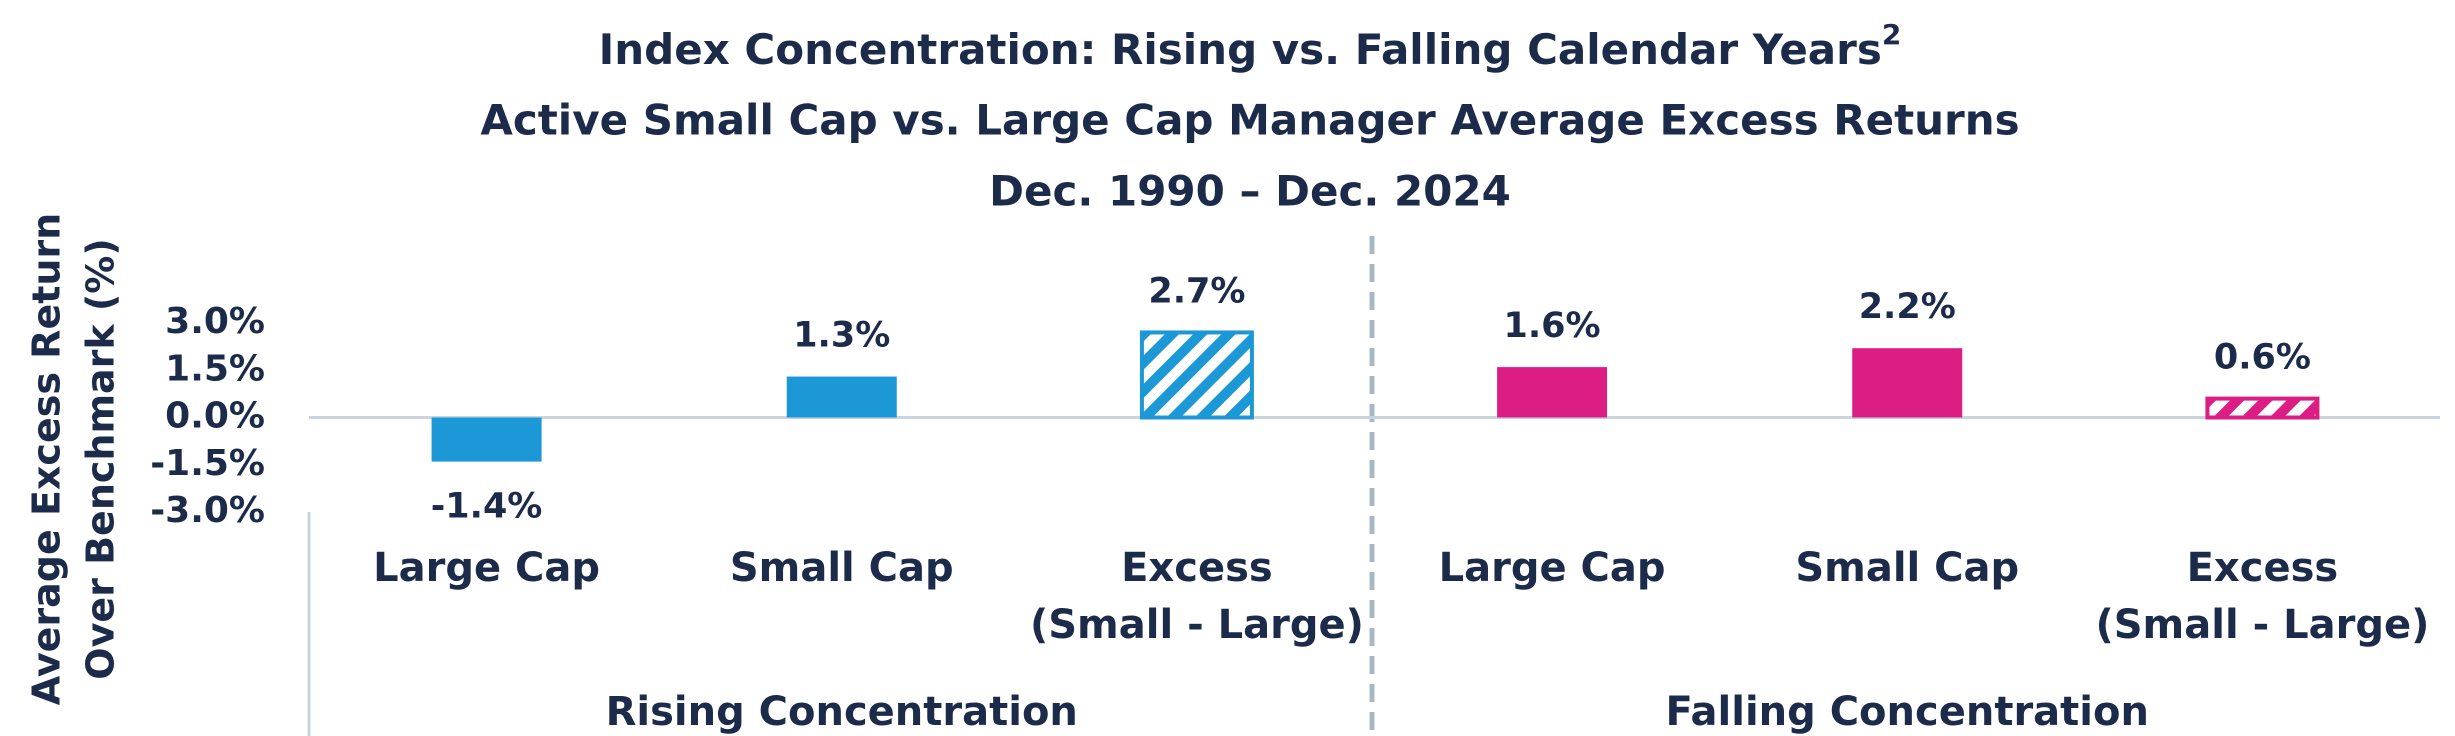 Image resolution: width=2455 pixels, height=736 pixels. Describe the element at coordinates (215, 416) in the screenshot. I see `y-tick-label: 0.0%` at that location.